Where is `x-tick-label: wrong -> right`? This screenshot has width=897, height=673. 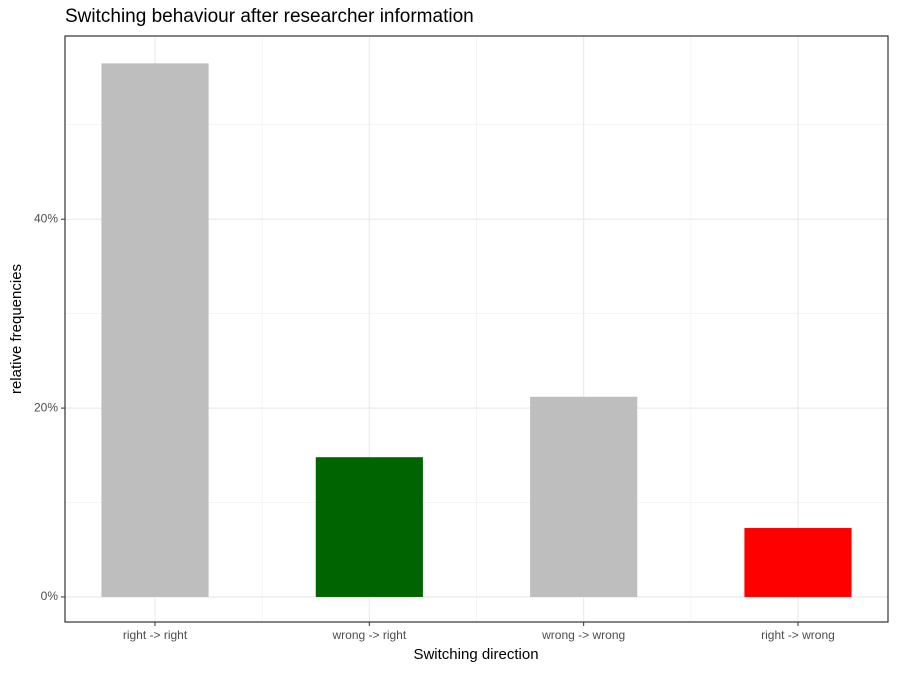
x-tick-label: wrong -> right is located at coordinates (368, 635).